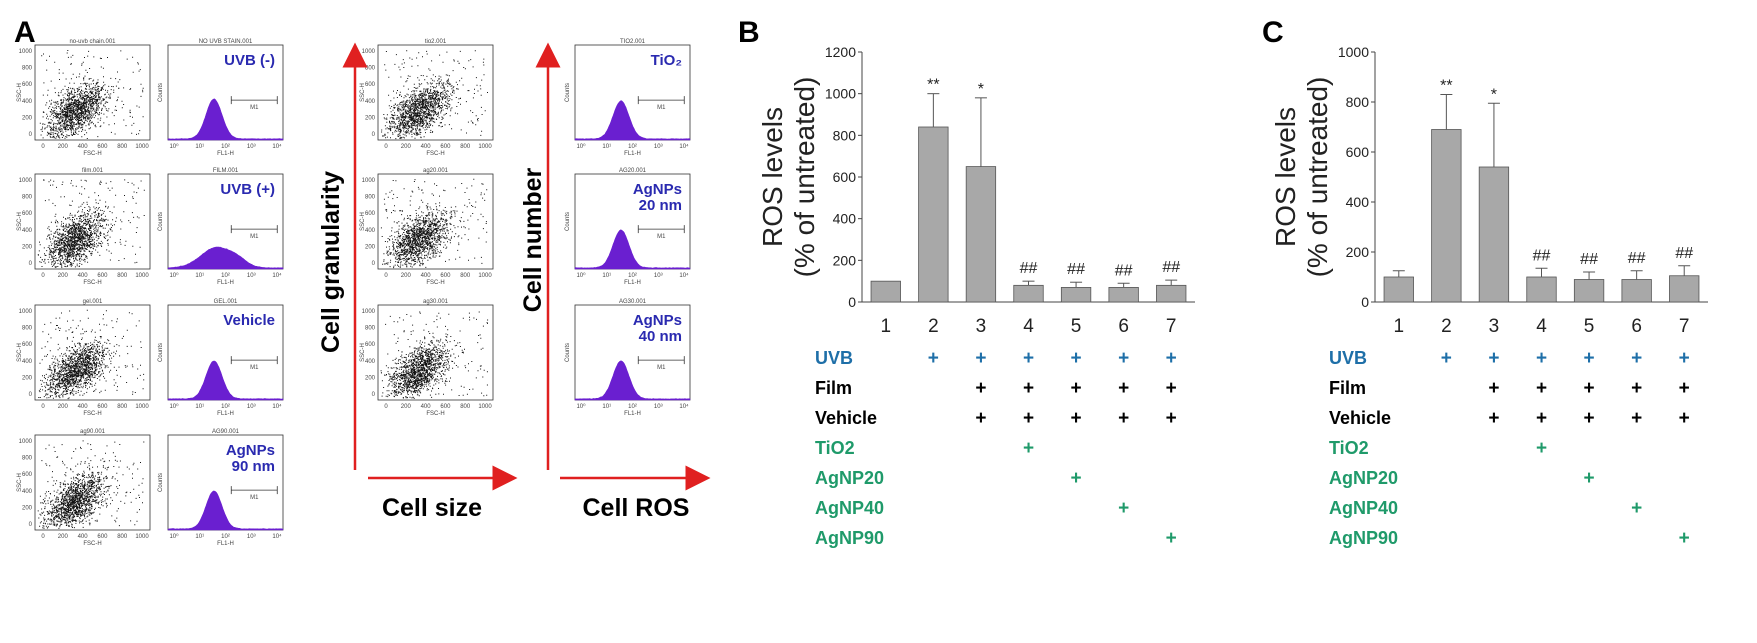  I want to click on y-axis-title-line1: ROS levels, so click(772, 177).